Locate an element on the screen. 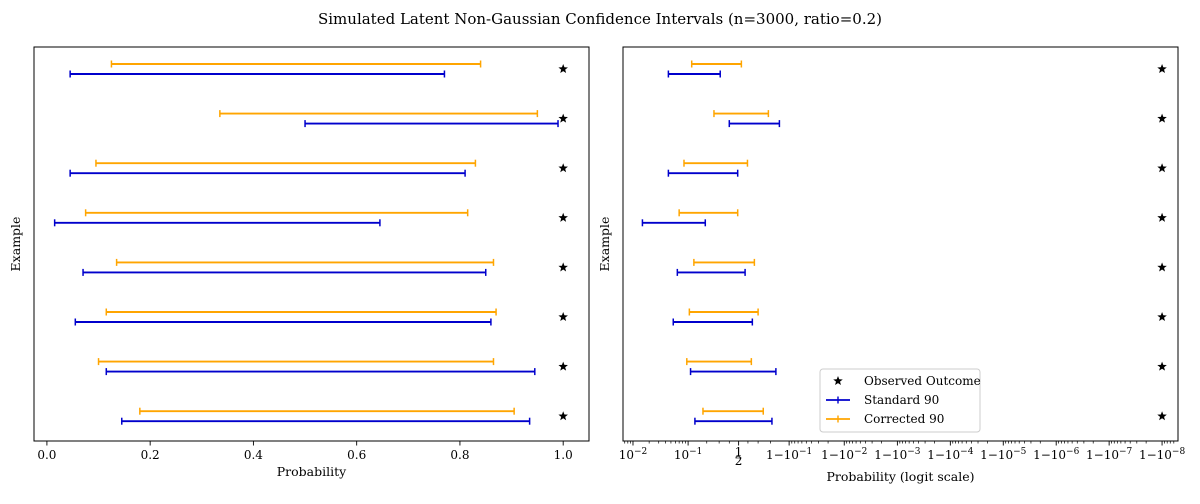  x-tick-label: 1.0 is located at coordinates (563, 455).